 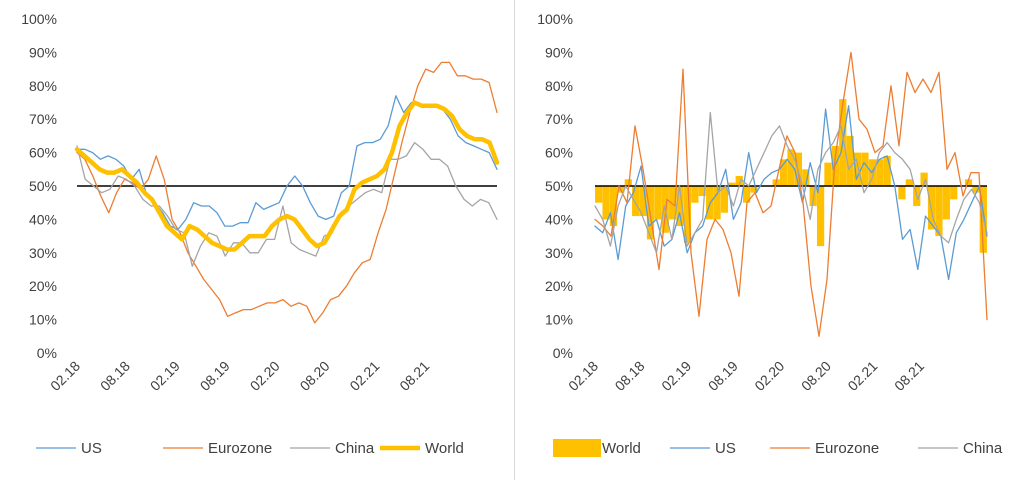 I want to click on line-world, so click(x=287, y=176).